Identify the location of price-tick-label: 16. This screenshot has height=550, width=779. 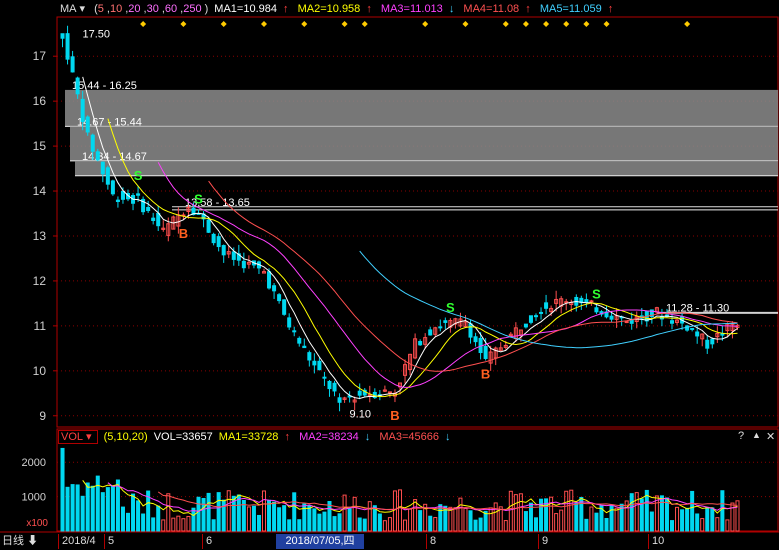
(40, 101).